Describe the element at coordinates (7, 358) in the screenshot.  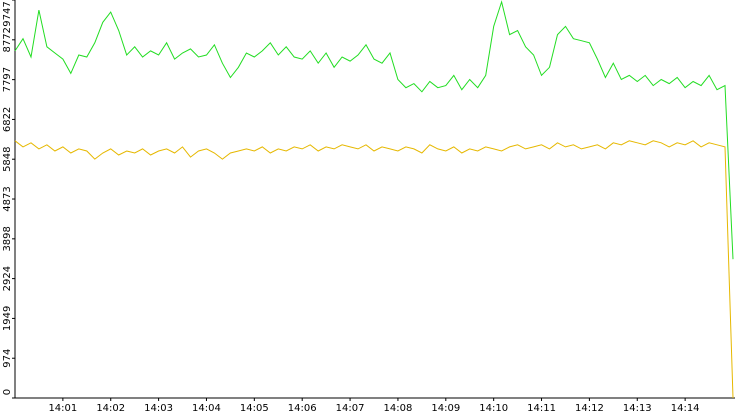
I see `y-tick-label: 974` at that location.